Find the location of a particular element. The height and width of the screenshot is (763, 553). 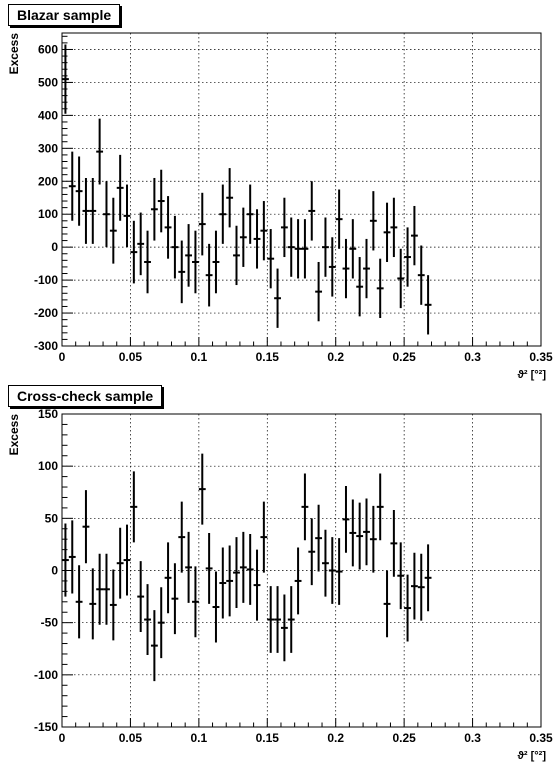

y-tick-label: -100 is located at coordinates (46, 280).